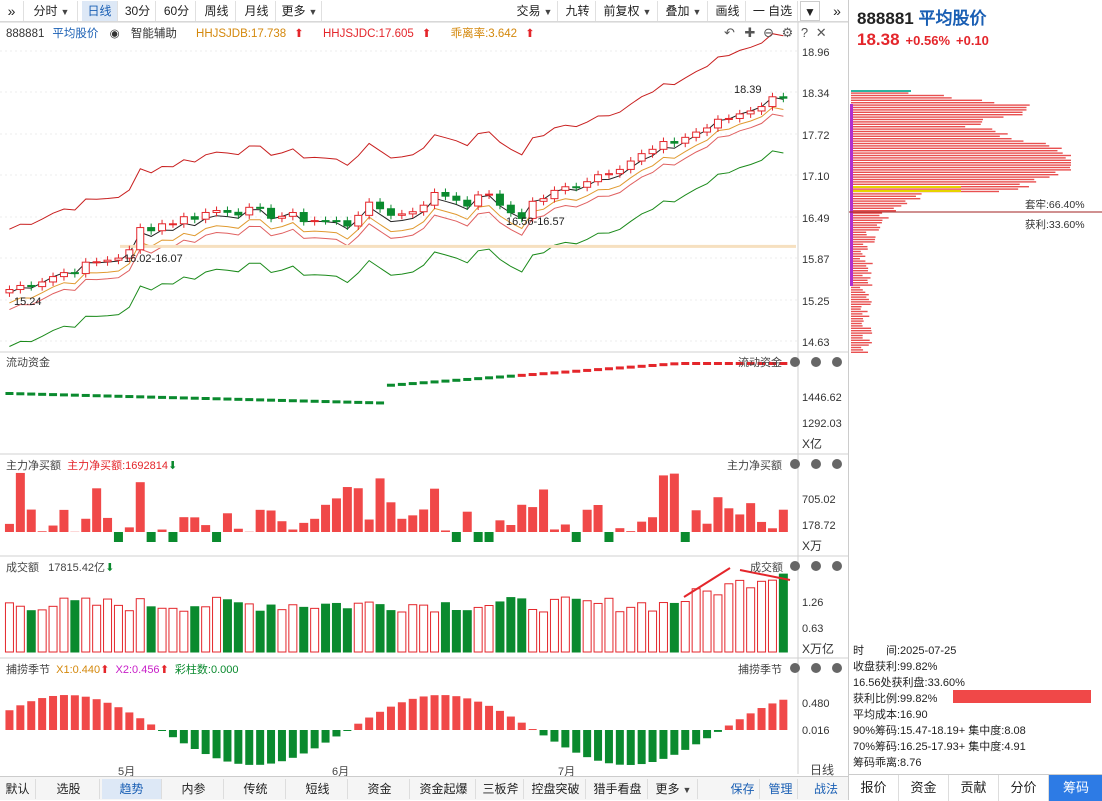 Image resolution: width=1102 pixels, height=801 pixels. I want to click on right-tabs: 报价 资金 贡献 分价 筹码, so click(975, 787).